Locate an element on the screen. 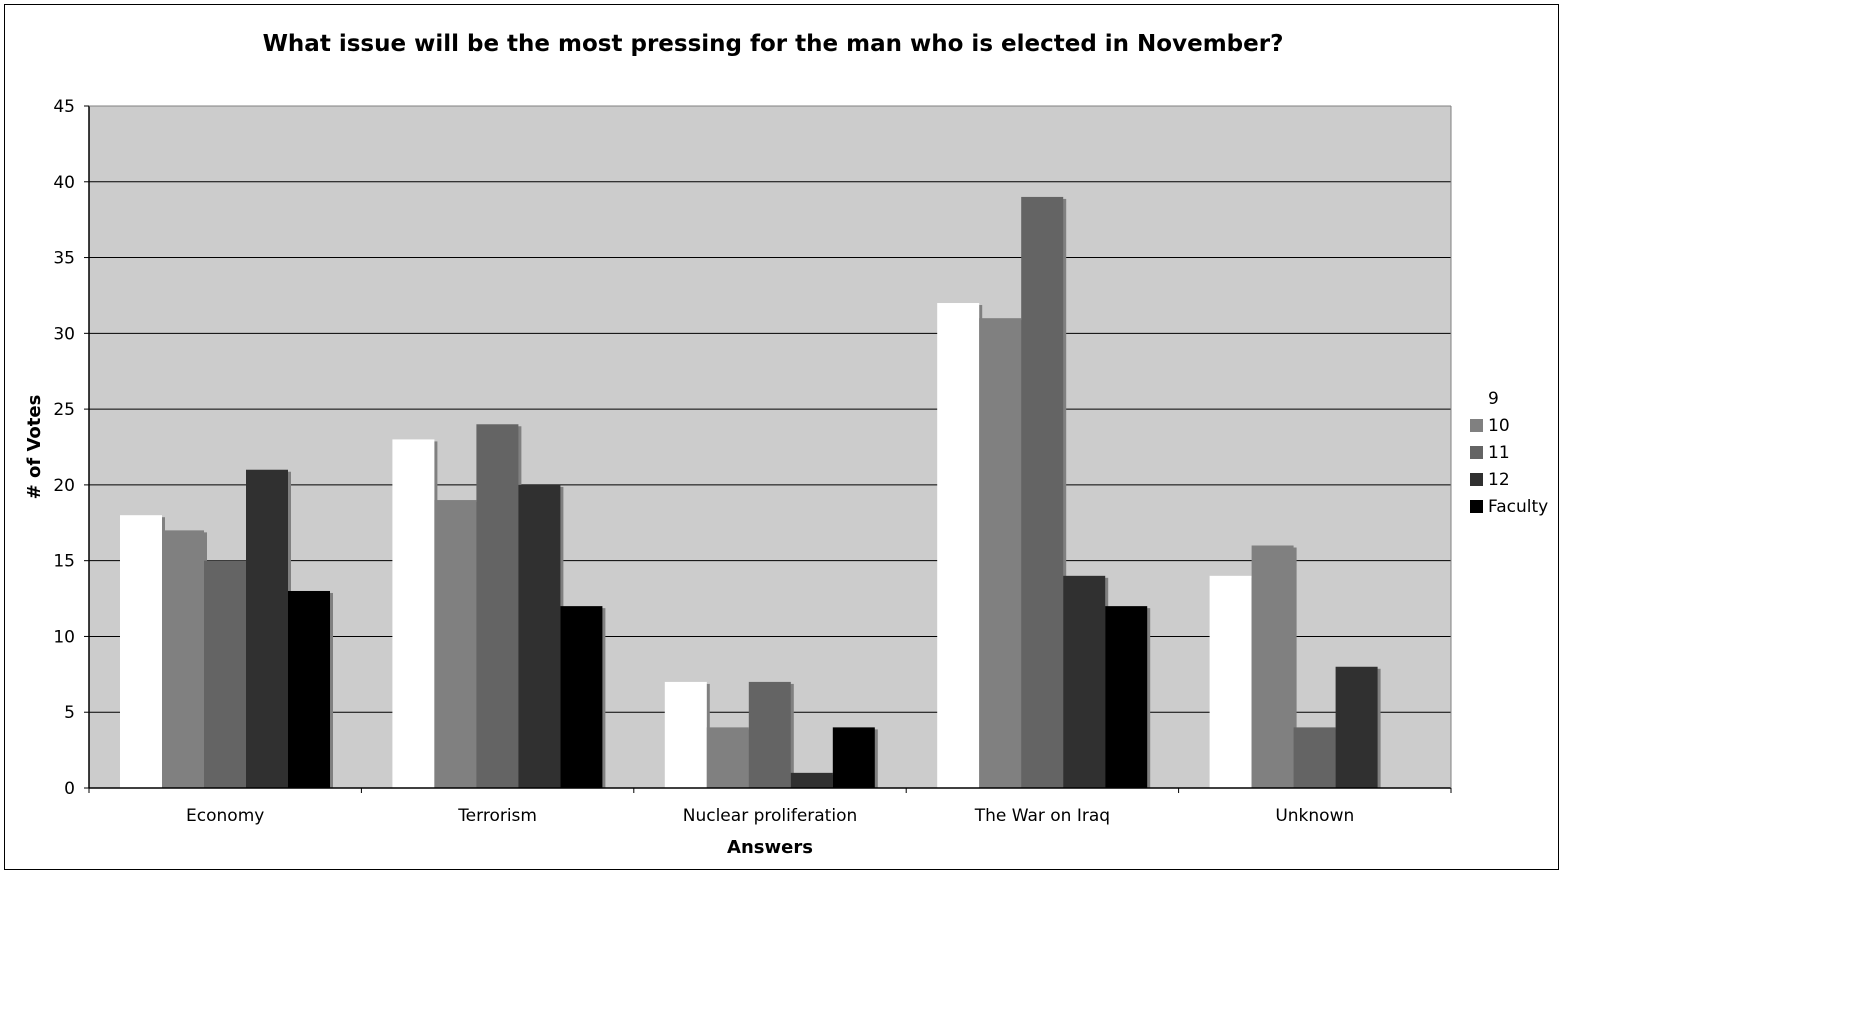 Image resolution: width=1851 pixels, height=1029 pixels. legend-label: Faculty is located at coordinates (1518, 507).